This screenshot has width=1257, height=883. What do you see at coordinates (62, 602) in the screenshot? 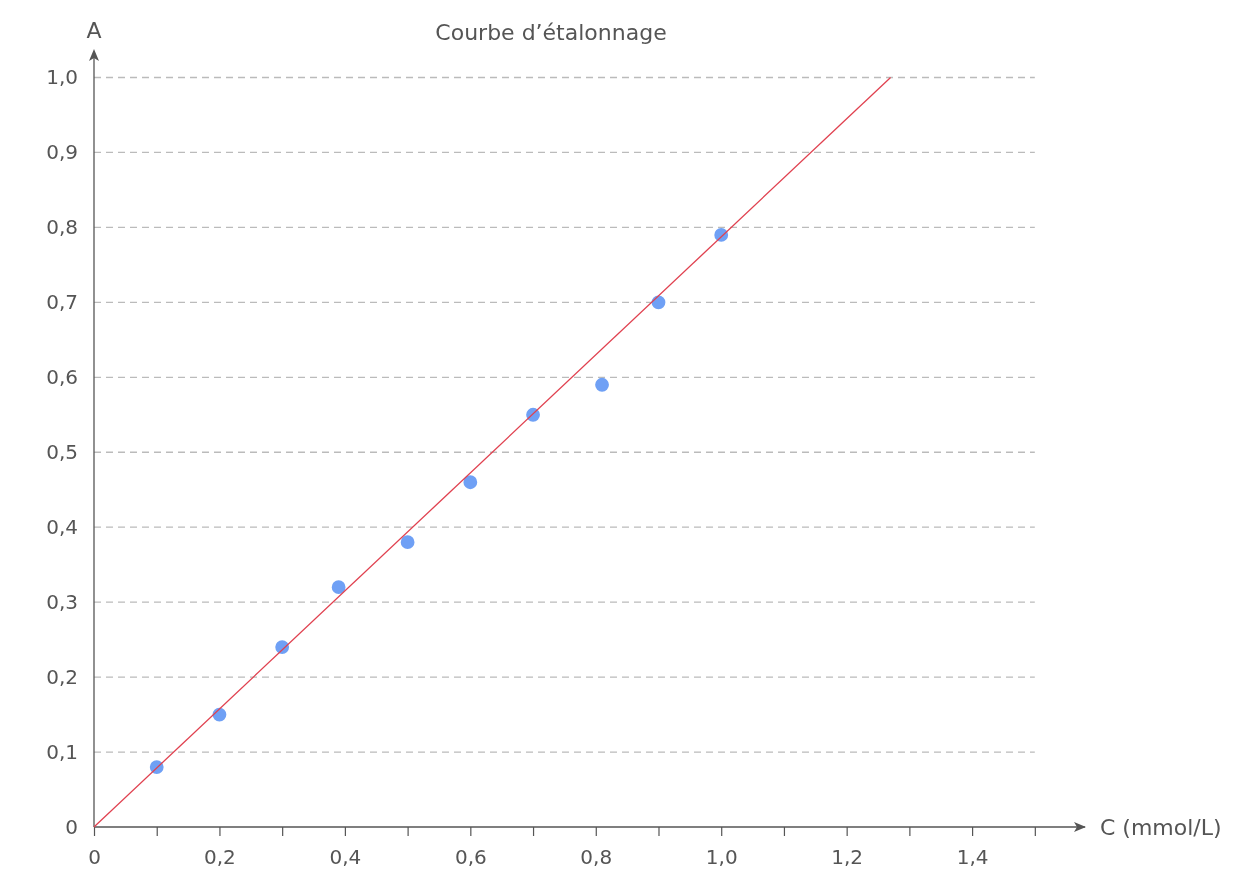
I see `y-tick-label: 0,3` at bounding box center [62, 602].